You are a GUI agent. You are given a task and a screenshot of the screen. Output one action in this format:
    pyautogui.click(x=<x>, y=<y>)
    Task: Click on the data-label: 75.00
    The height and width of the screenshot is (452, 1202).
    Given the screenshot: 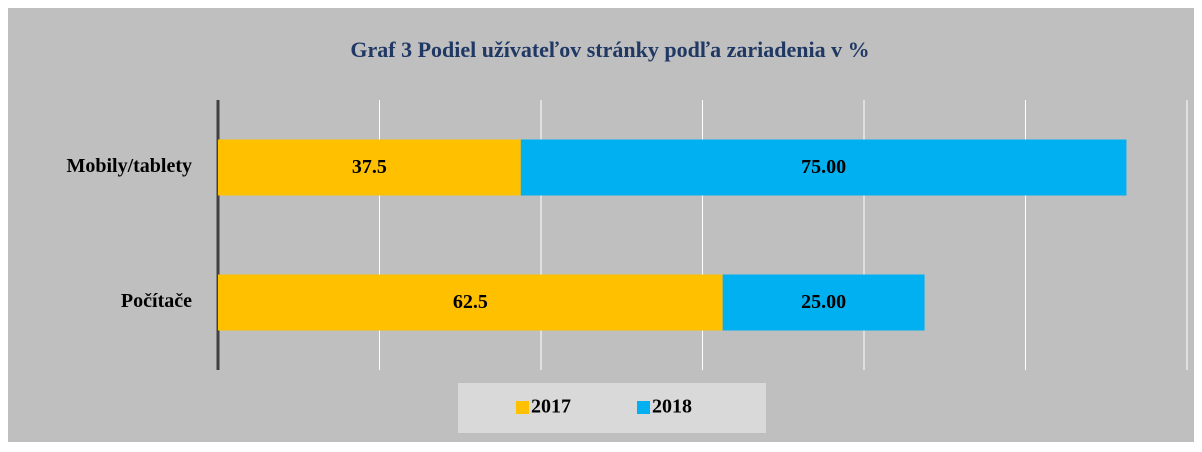 What is the action you would take?
    pyautogui.click(x=823, y=167)
    